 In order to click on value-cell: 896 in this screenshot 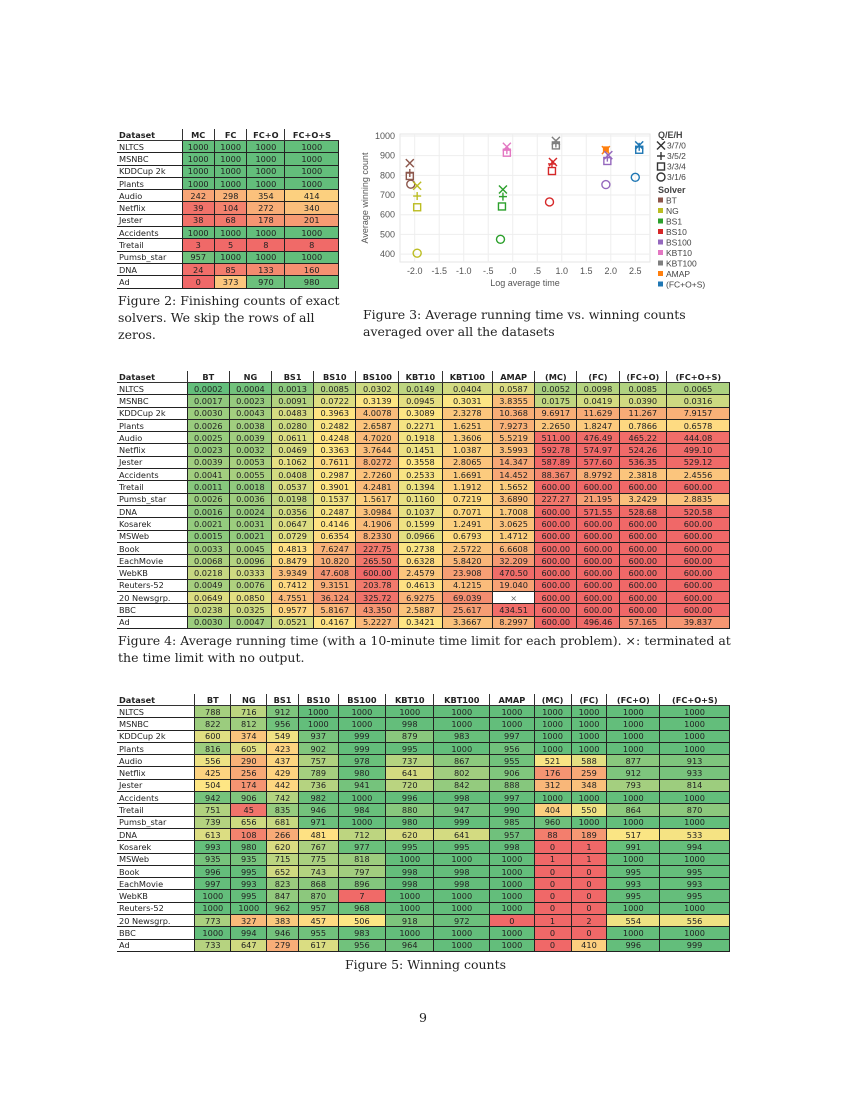, I will do `click(362, 884)`.